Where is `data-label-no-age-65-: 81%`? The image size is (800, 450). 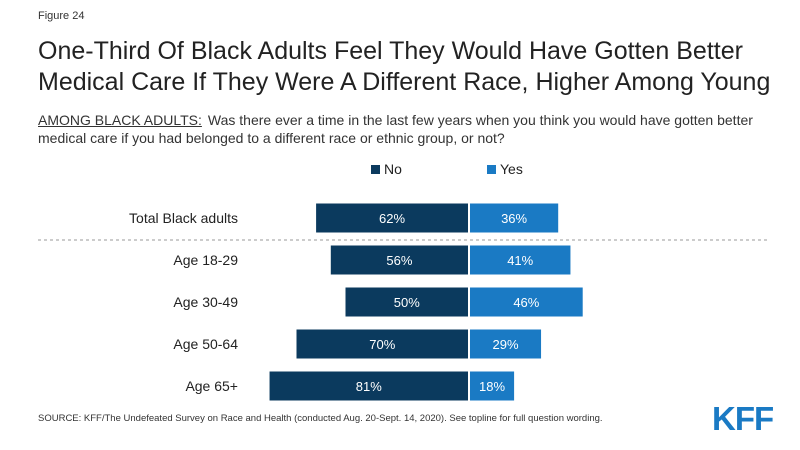
data-label-no-age-65-: 81% is located at coordinates (369, 386).